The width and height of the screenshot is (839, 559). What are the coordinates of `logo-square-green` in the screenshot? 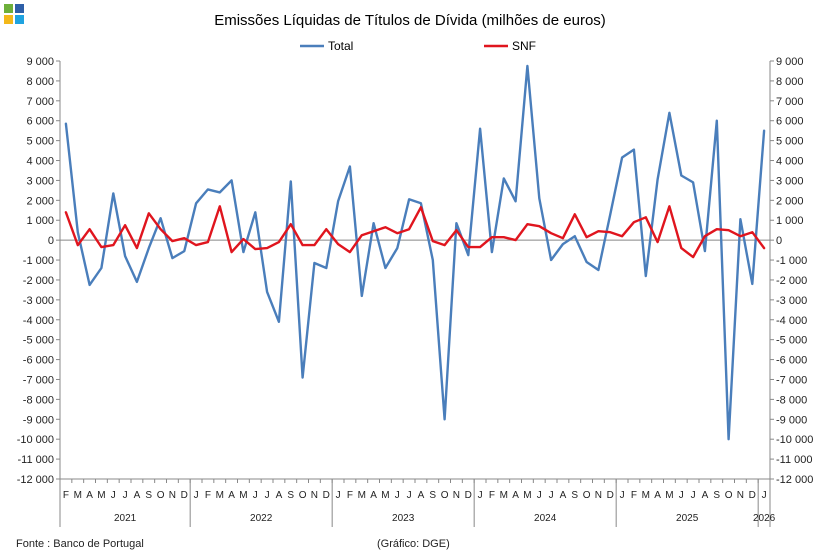 It's located at (8, 8).